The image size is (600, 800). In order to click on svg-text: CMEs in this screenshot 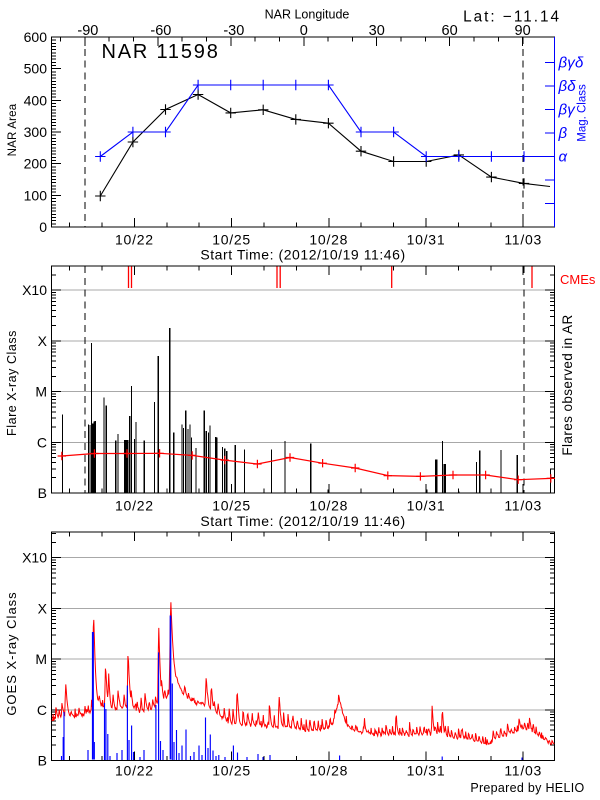, I will do `click(578, 279)`.